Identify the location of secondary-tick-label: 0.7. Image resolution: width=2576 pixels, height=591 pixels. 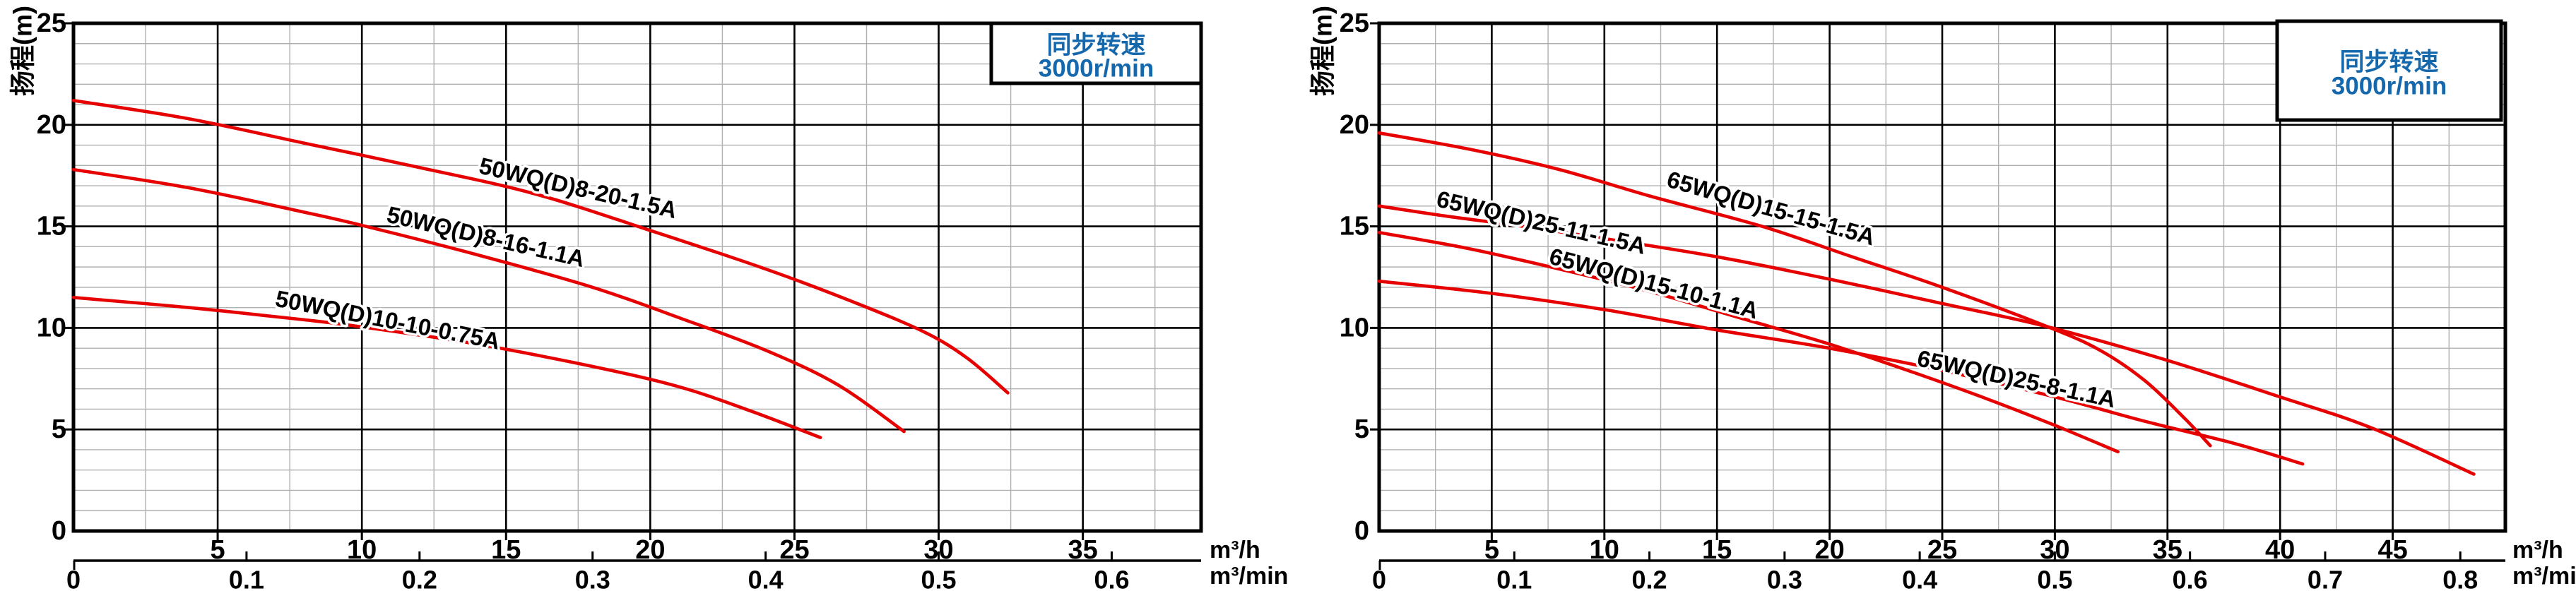
(2325, 578).